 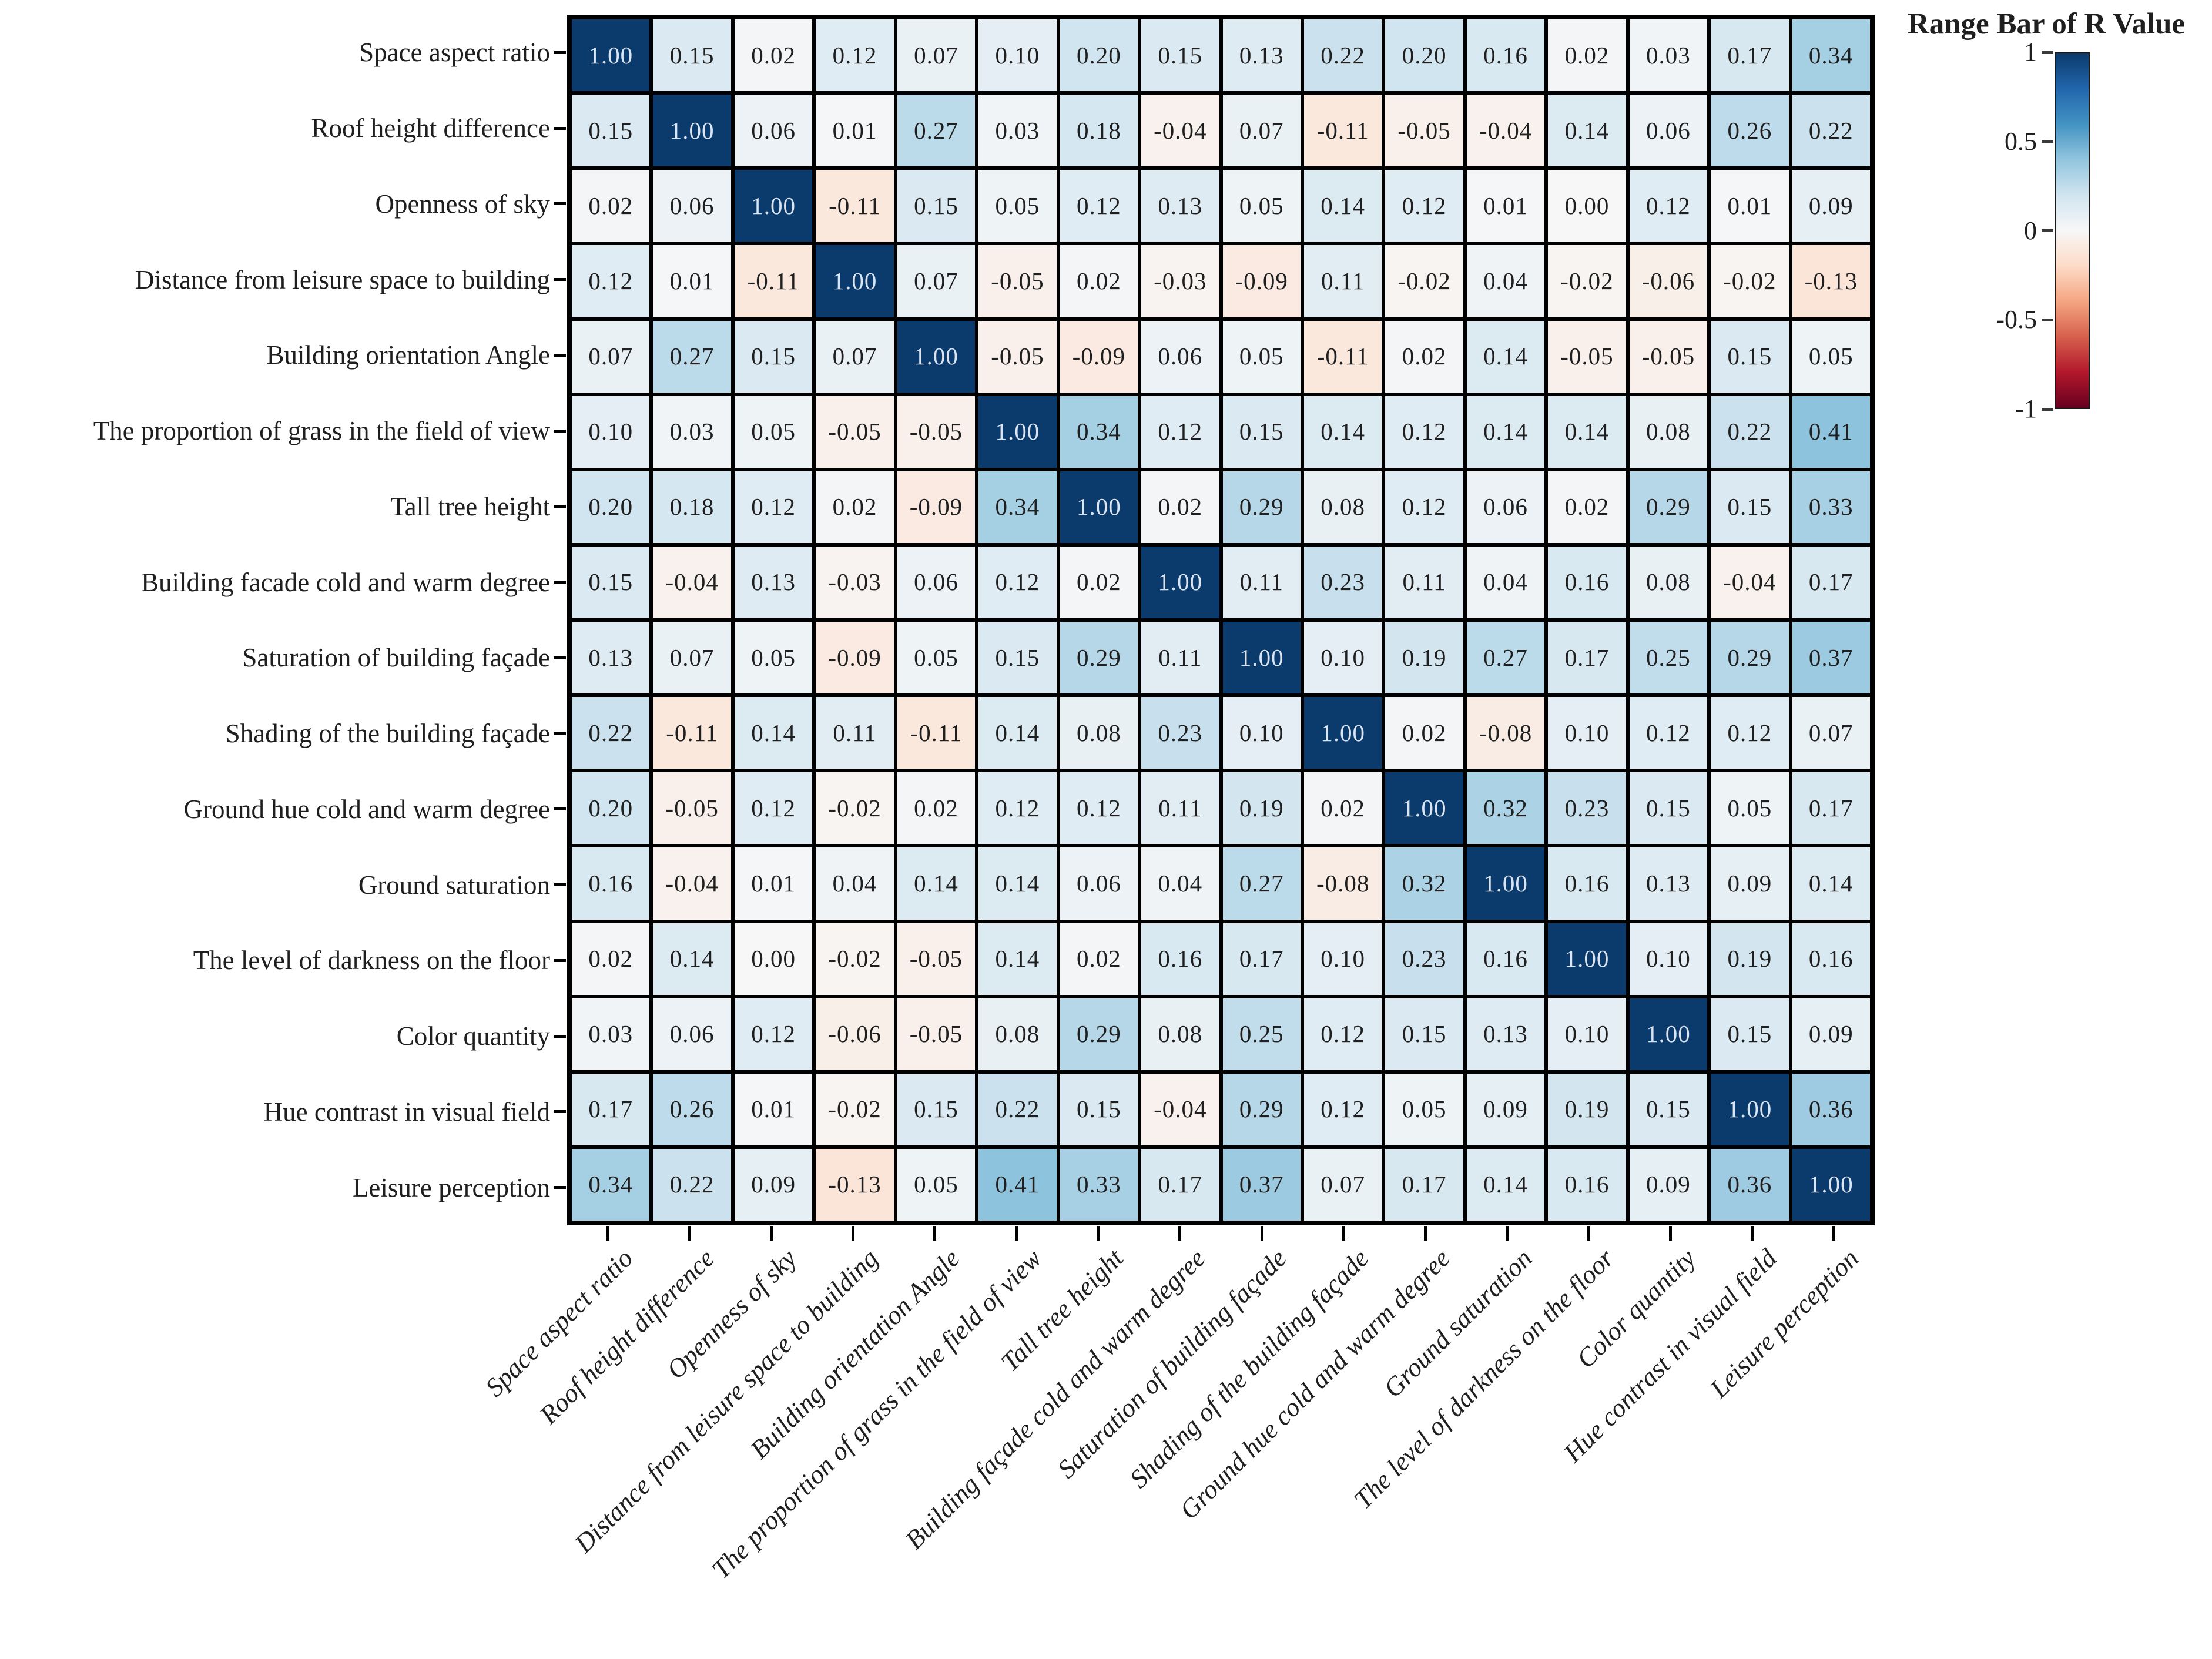 What do you see at coordinates (1831, 432) in the screenshot?
I see `heatmap-cell: 0.41` at bounding box center [1831, 432].